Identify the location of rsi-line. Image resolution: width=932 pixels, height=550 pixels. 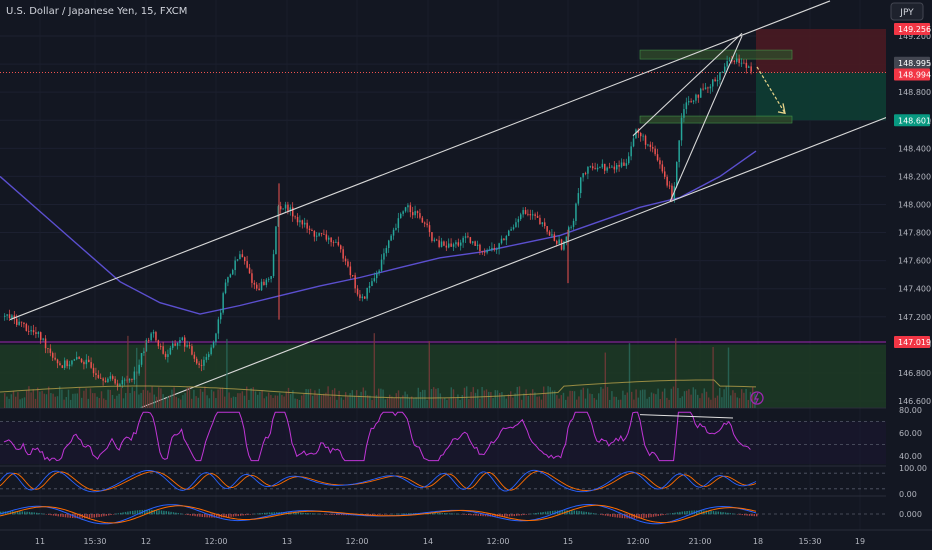
(377, 436).